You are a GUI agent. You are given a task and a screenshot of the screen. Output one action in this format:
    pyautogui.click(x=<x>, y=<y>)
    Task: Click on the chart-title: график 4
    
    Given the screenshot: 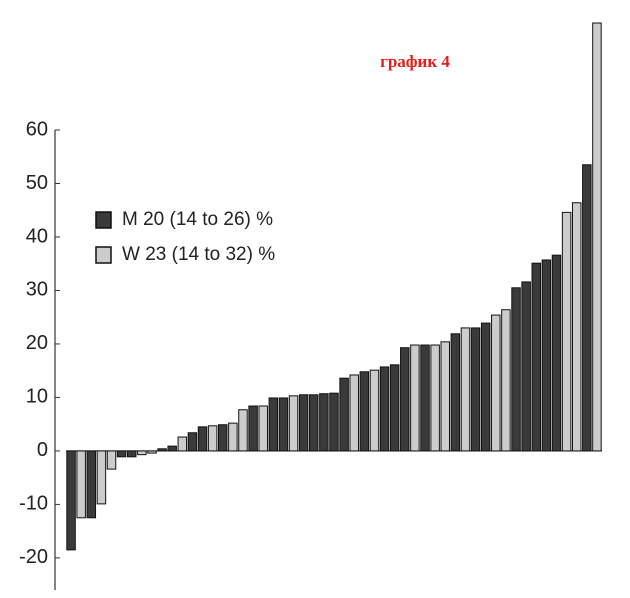 What is the action you would take?
    pyautogui.click(x=415, y=61)
    